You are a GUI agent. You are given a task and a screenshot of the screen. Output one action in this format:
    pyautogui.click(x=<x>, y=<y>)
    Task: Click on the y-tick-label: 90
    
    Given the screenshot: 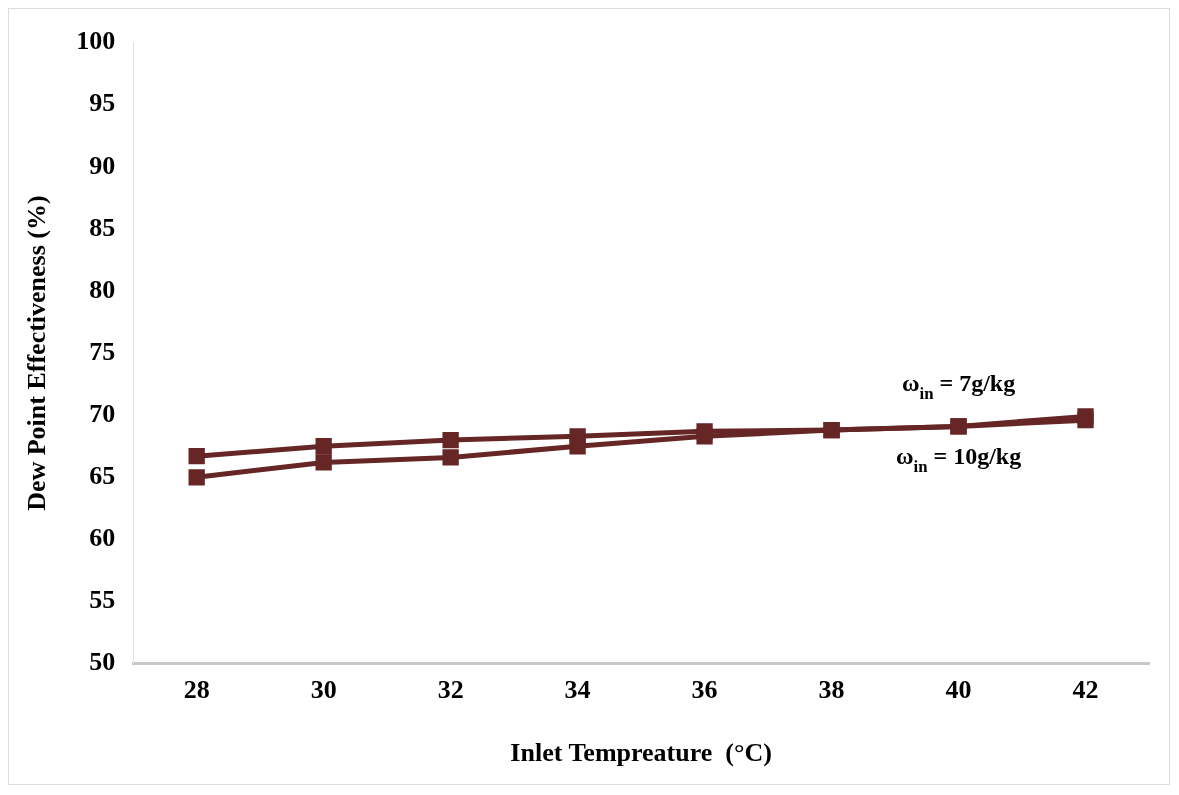 What is the action you would take?
    pyautogui.click(x=102, y=165)
    